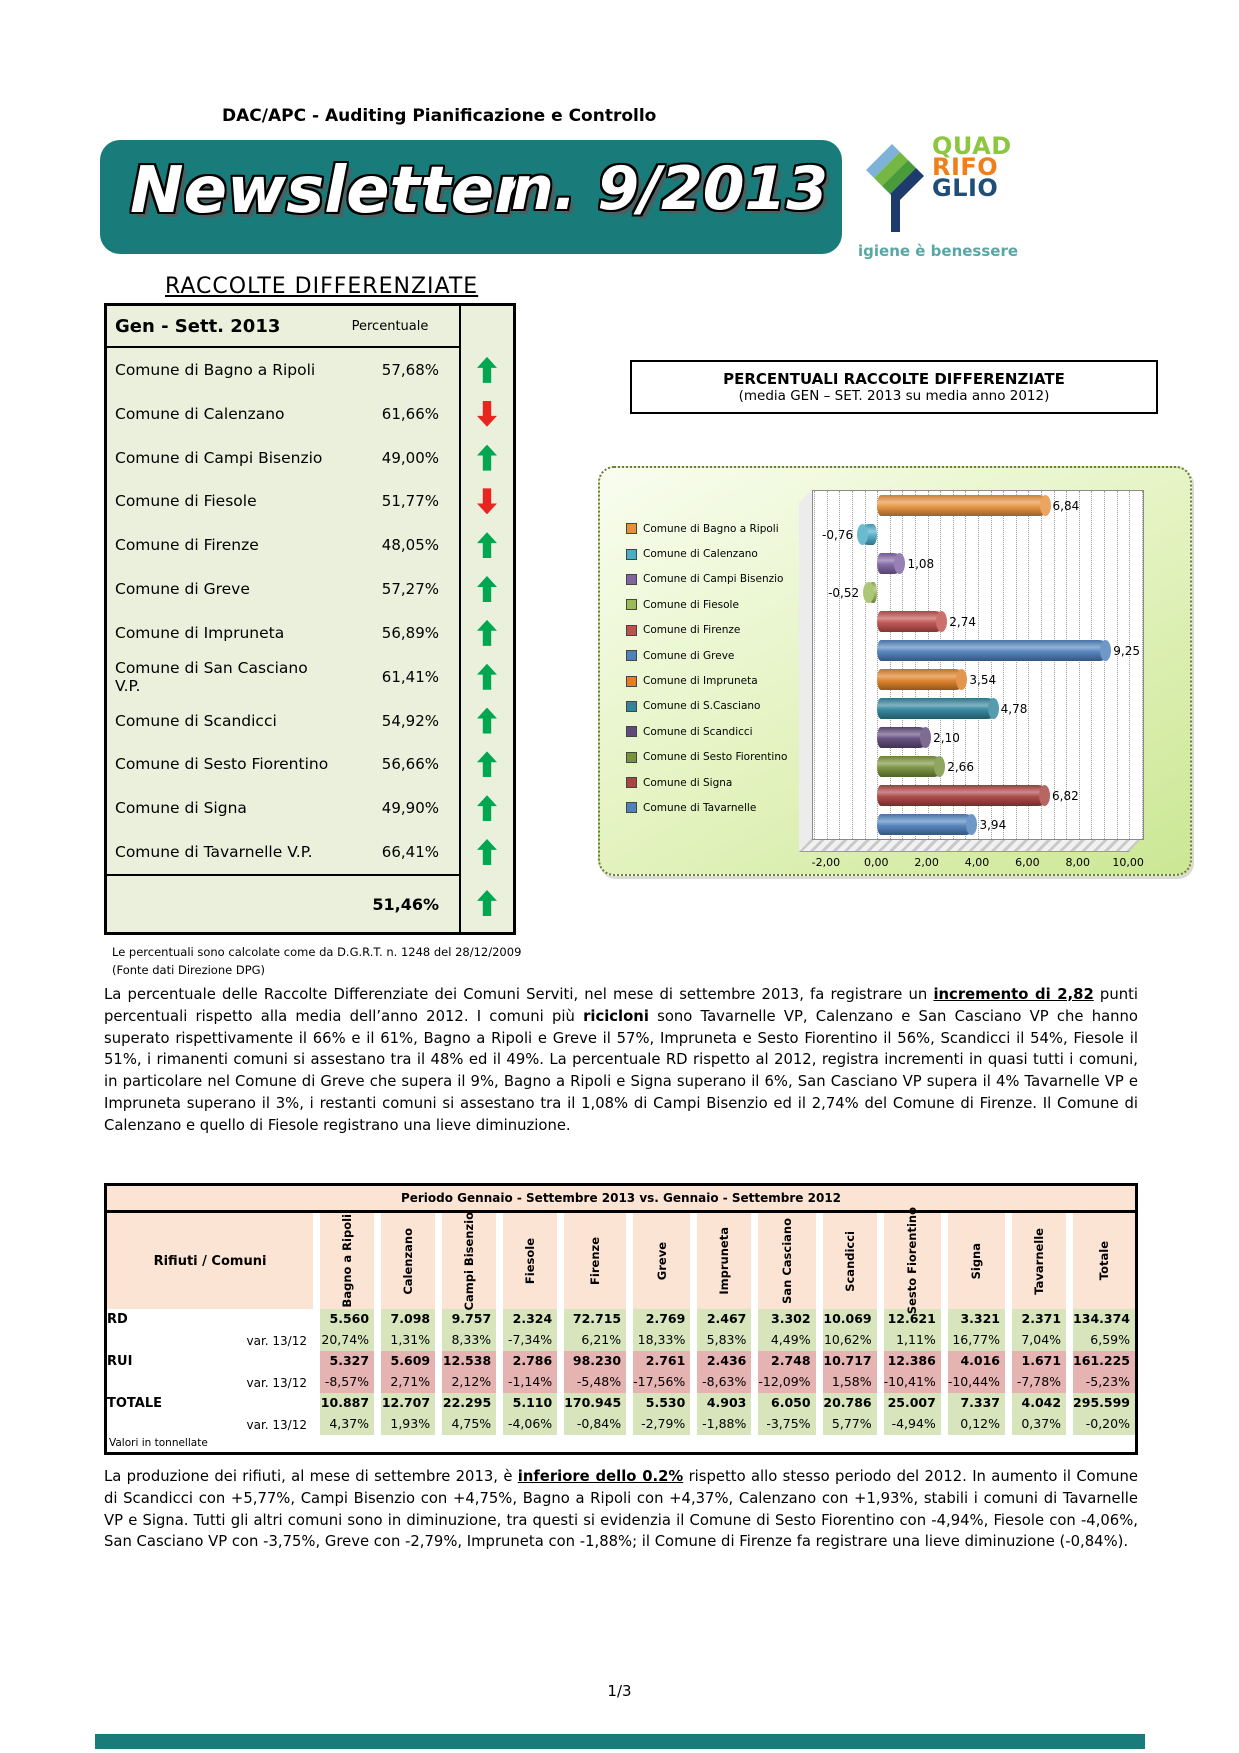 The width and height of the screenshot is (1239, 1753). Describe the element at coordinates (1039, 1403) in the screenshot. I see `waste-table-cell: 4.042` at that location.